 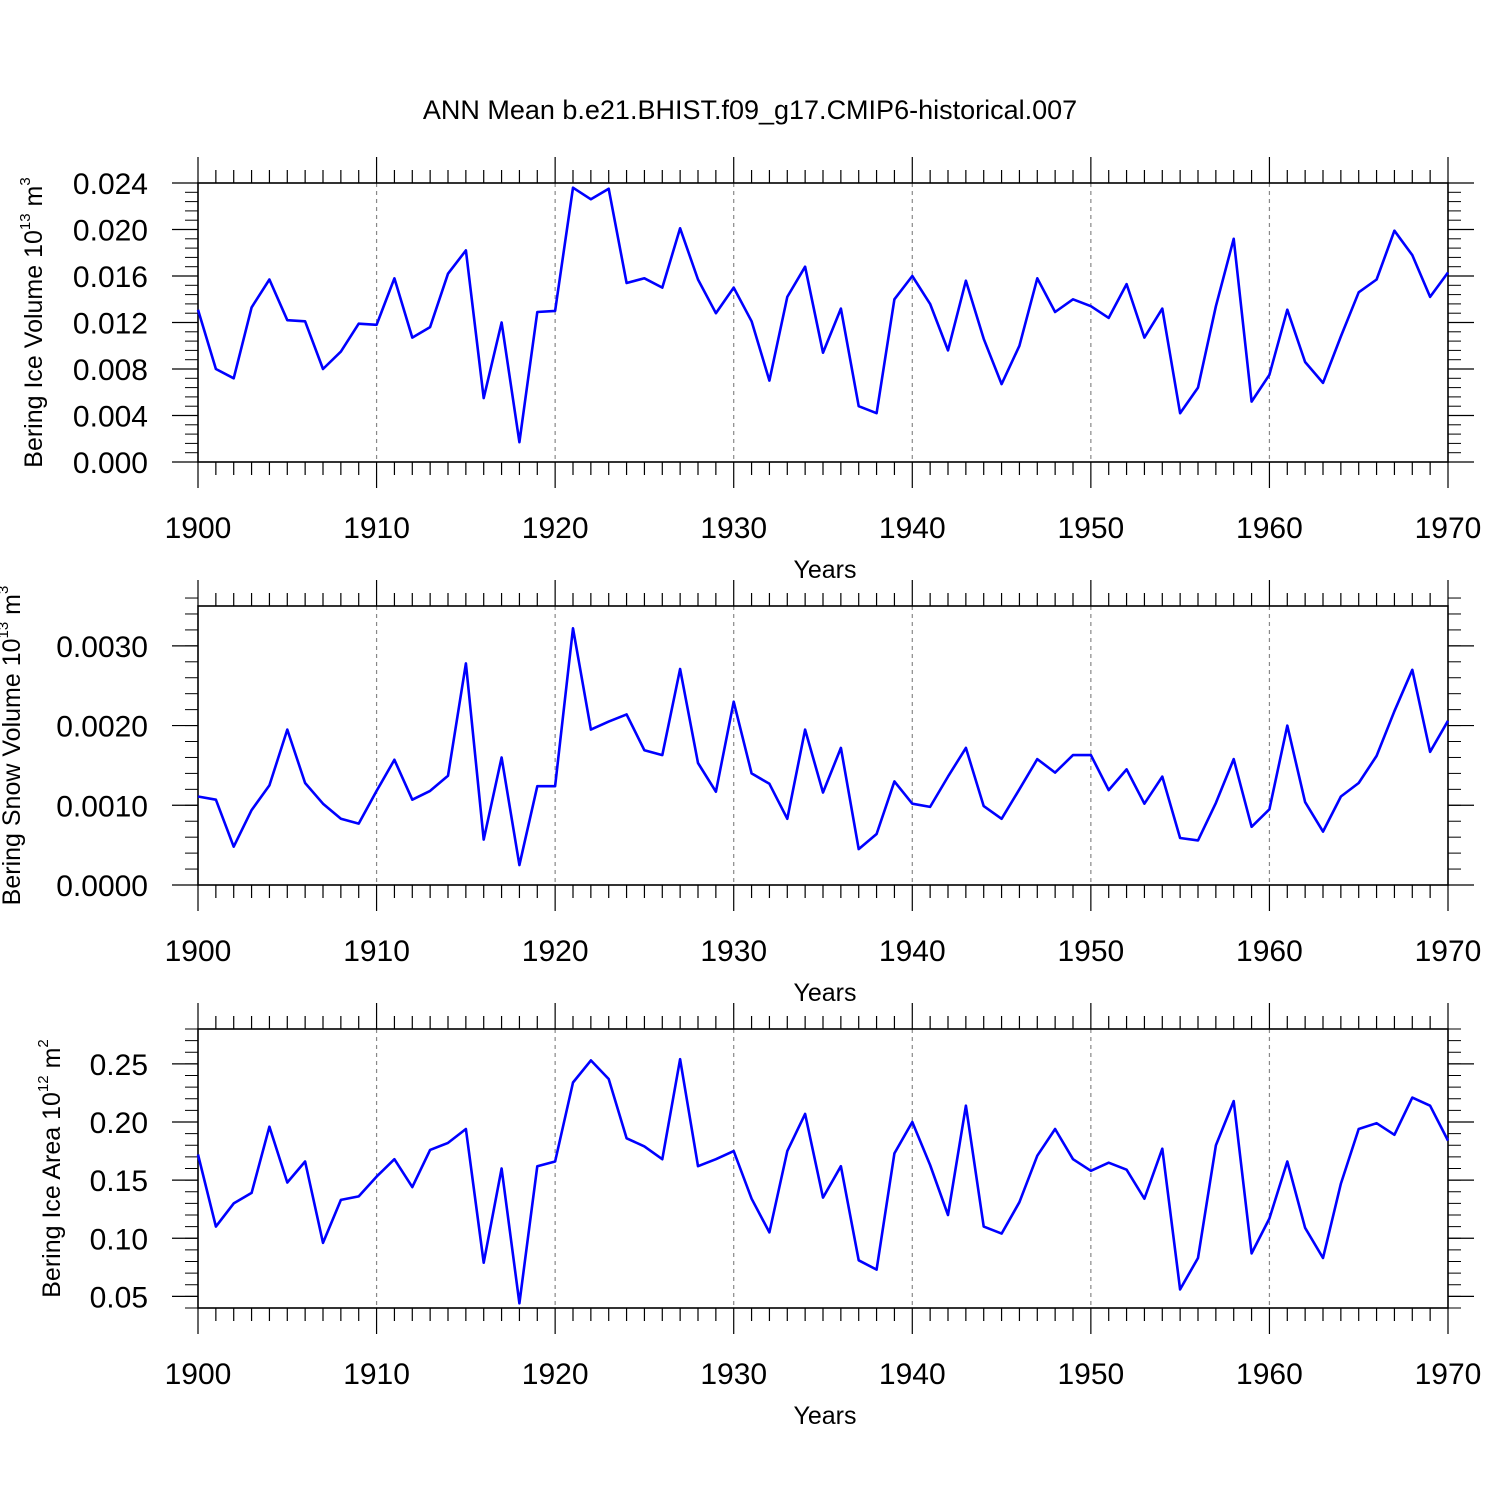 What do you see at coordinates (110, 370) in the screenshot?
I see `y-tick-label: 0.008` at bounding box center [110, 370].